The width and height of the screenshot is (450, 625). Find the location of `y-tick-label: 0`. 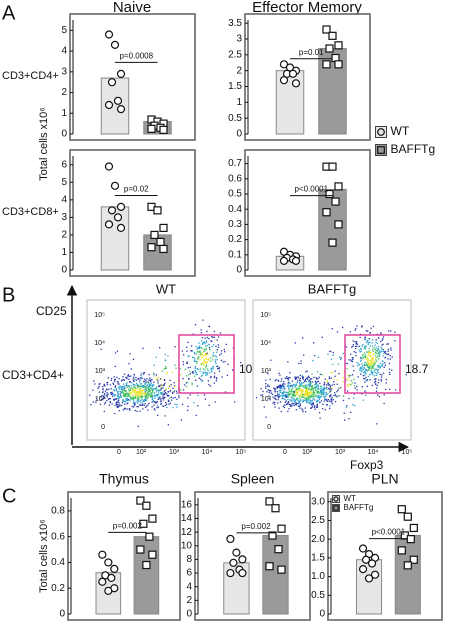

y-tick-label: 0 is located at coordinates (62, 614).